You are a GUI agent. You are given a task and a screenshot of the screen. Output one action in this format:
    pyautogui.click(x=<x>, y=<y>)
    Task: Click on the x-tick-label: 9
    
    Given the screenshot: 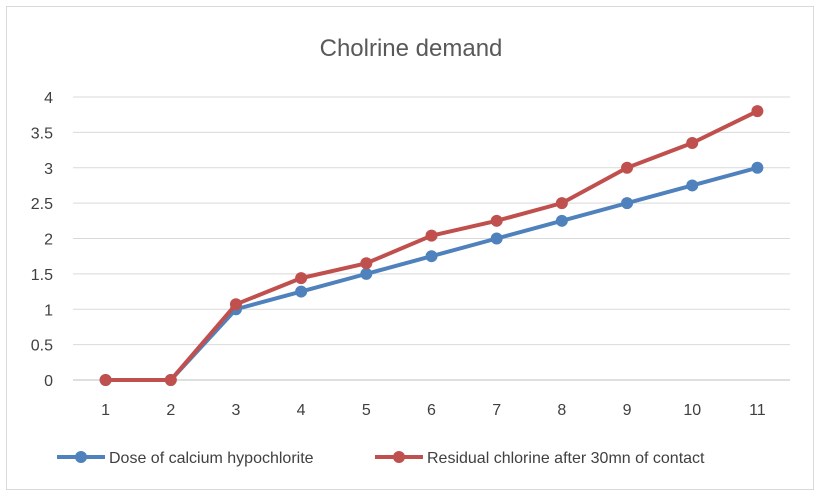 What is the action you would take?
    pyautogui.click(x=627, y=410)
    